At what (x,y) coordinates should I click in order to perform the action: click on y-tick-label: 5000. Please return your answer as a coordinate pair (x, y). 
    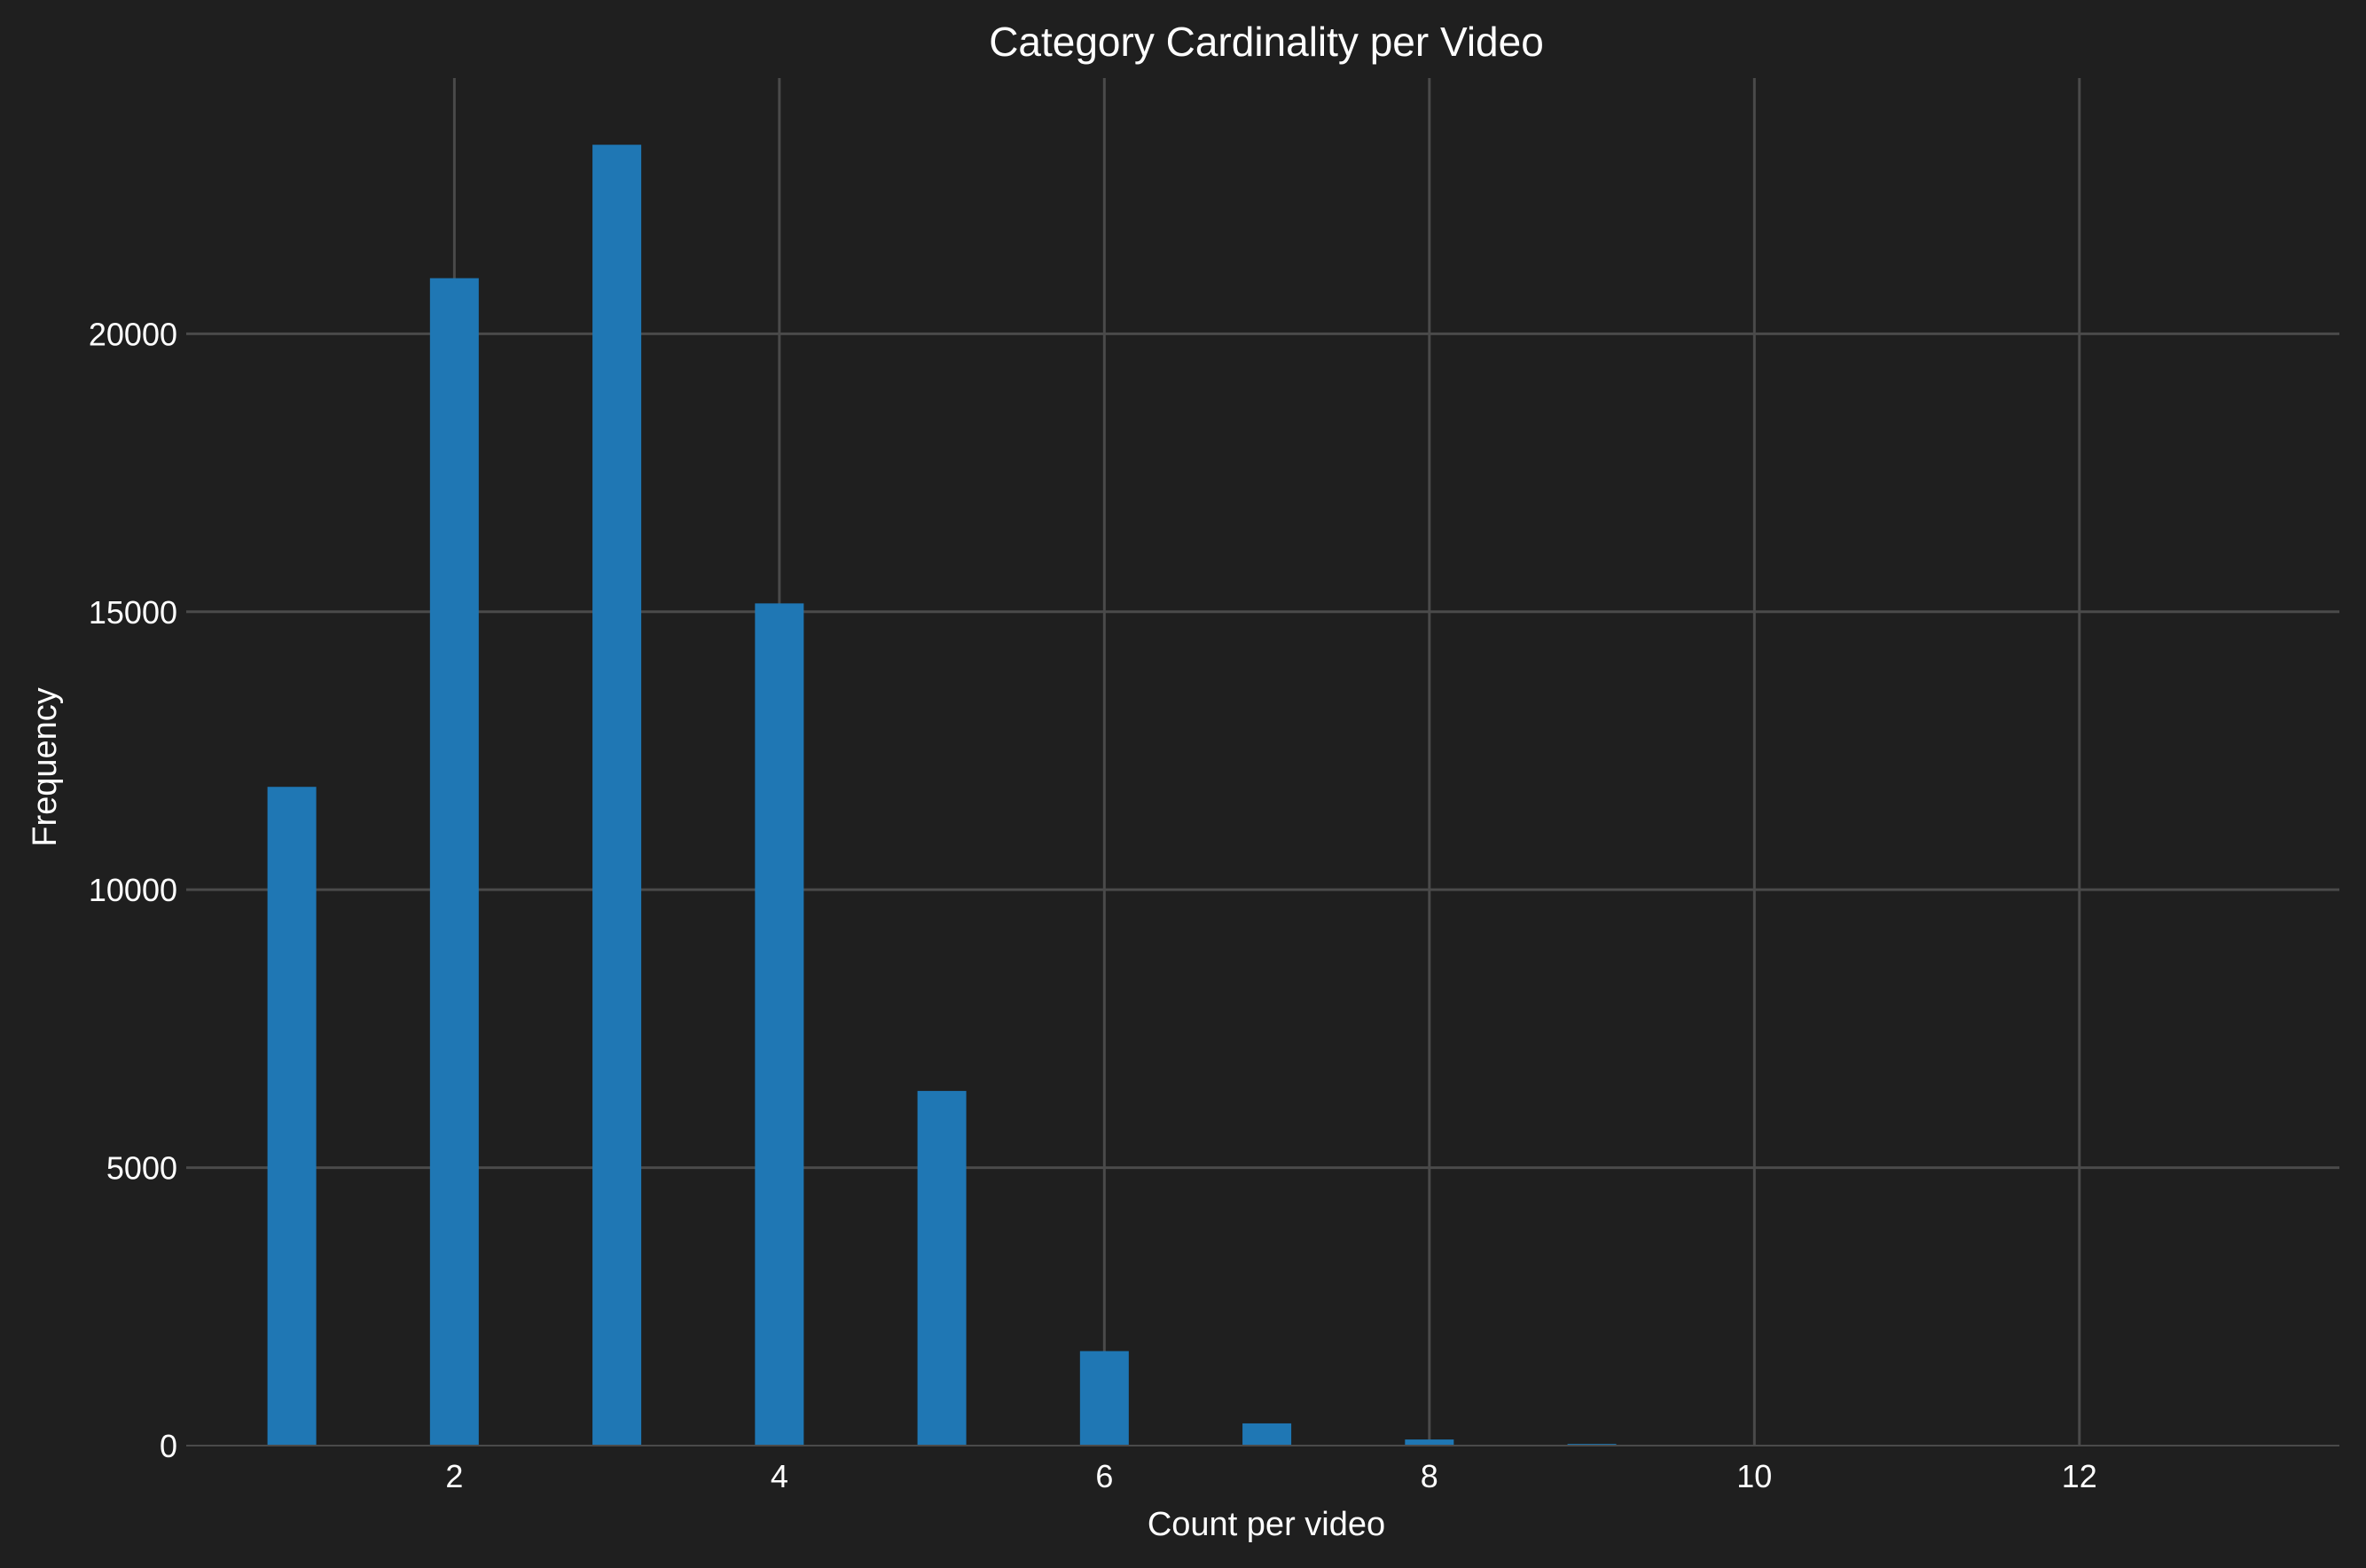
    Looking at the image, I should click on (141, 1168).